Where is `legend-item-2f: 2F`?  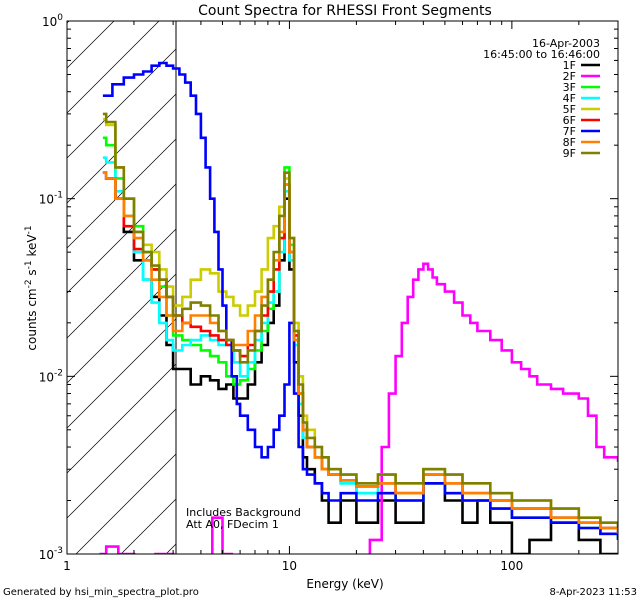 legend-item-2f: 2F is located at coordinates (581, 76).